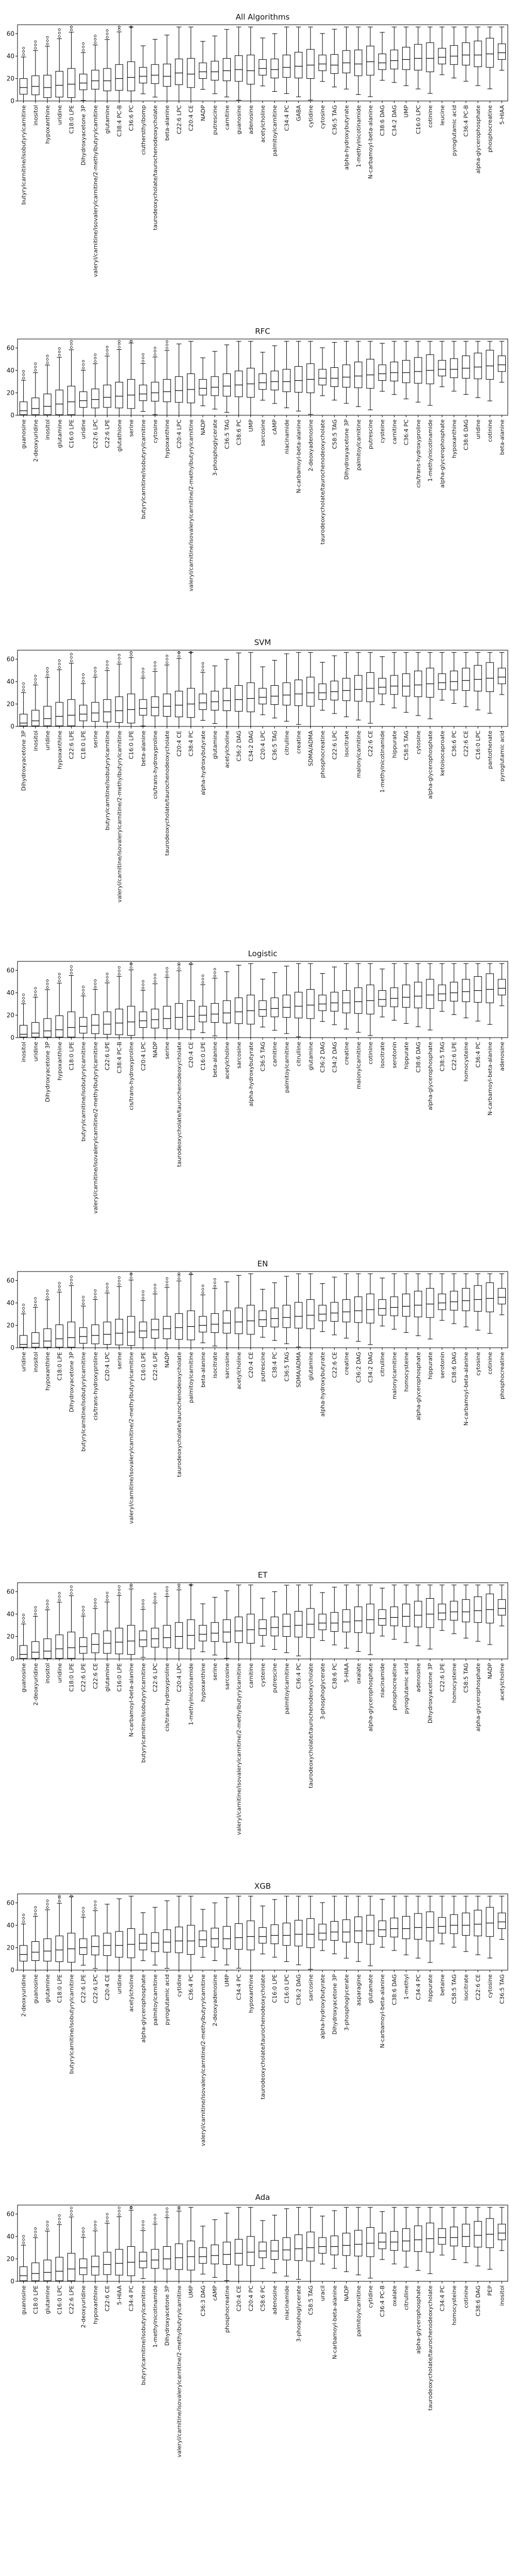  I want to click on box-25: alpha-hydroxybutyrate, so click(323, 1970).